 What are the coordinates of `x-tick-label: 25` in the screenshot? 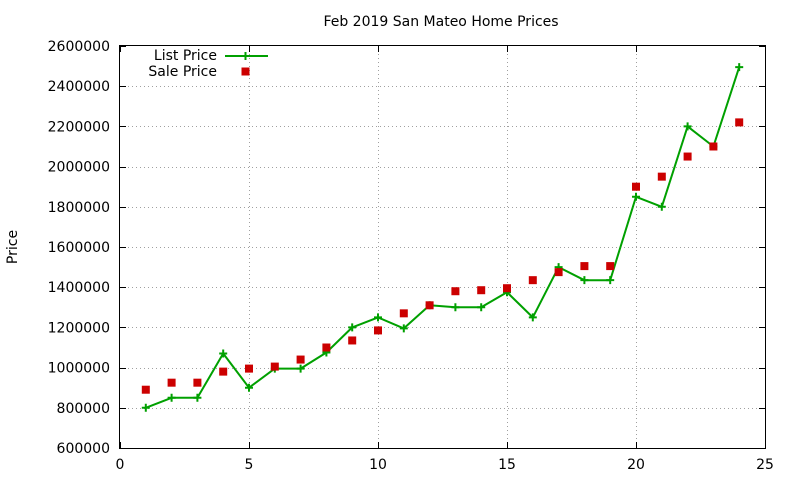 It's located at (765, 465).